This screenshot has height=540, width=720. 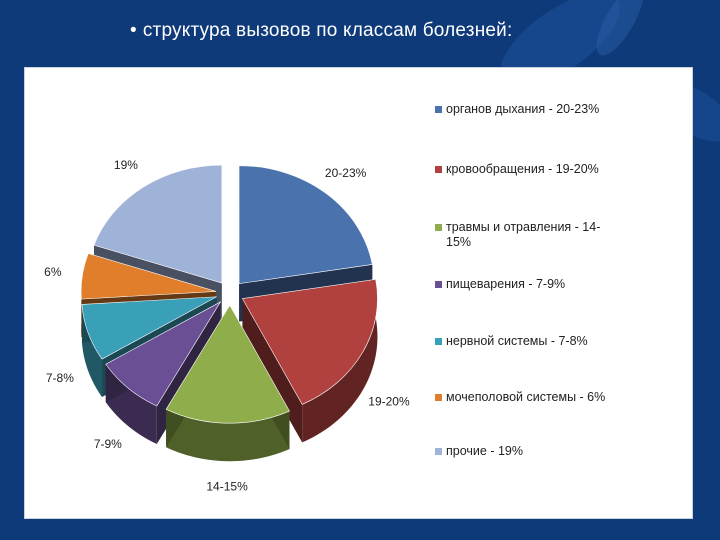 I want to click on pie-data-label: 6%, so click(x=53, y=272).